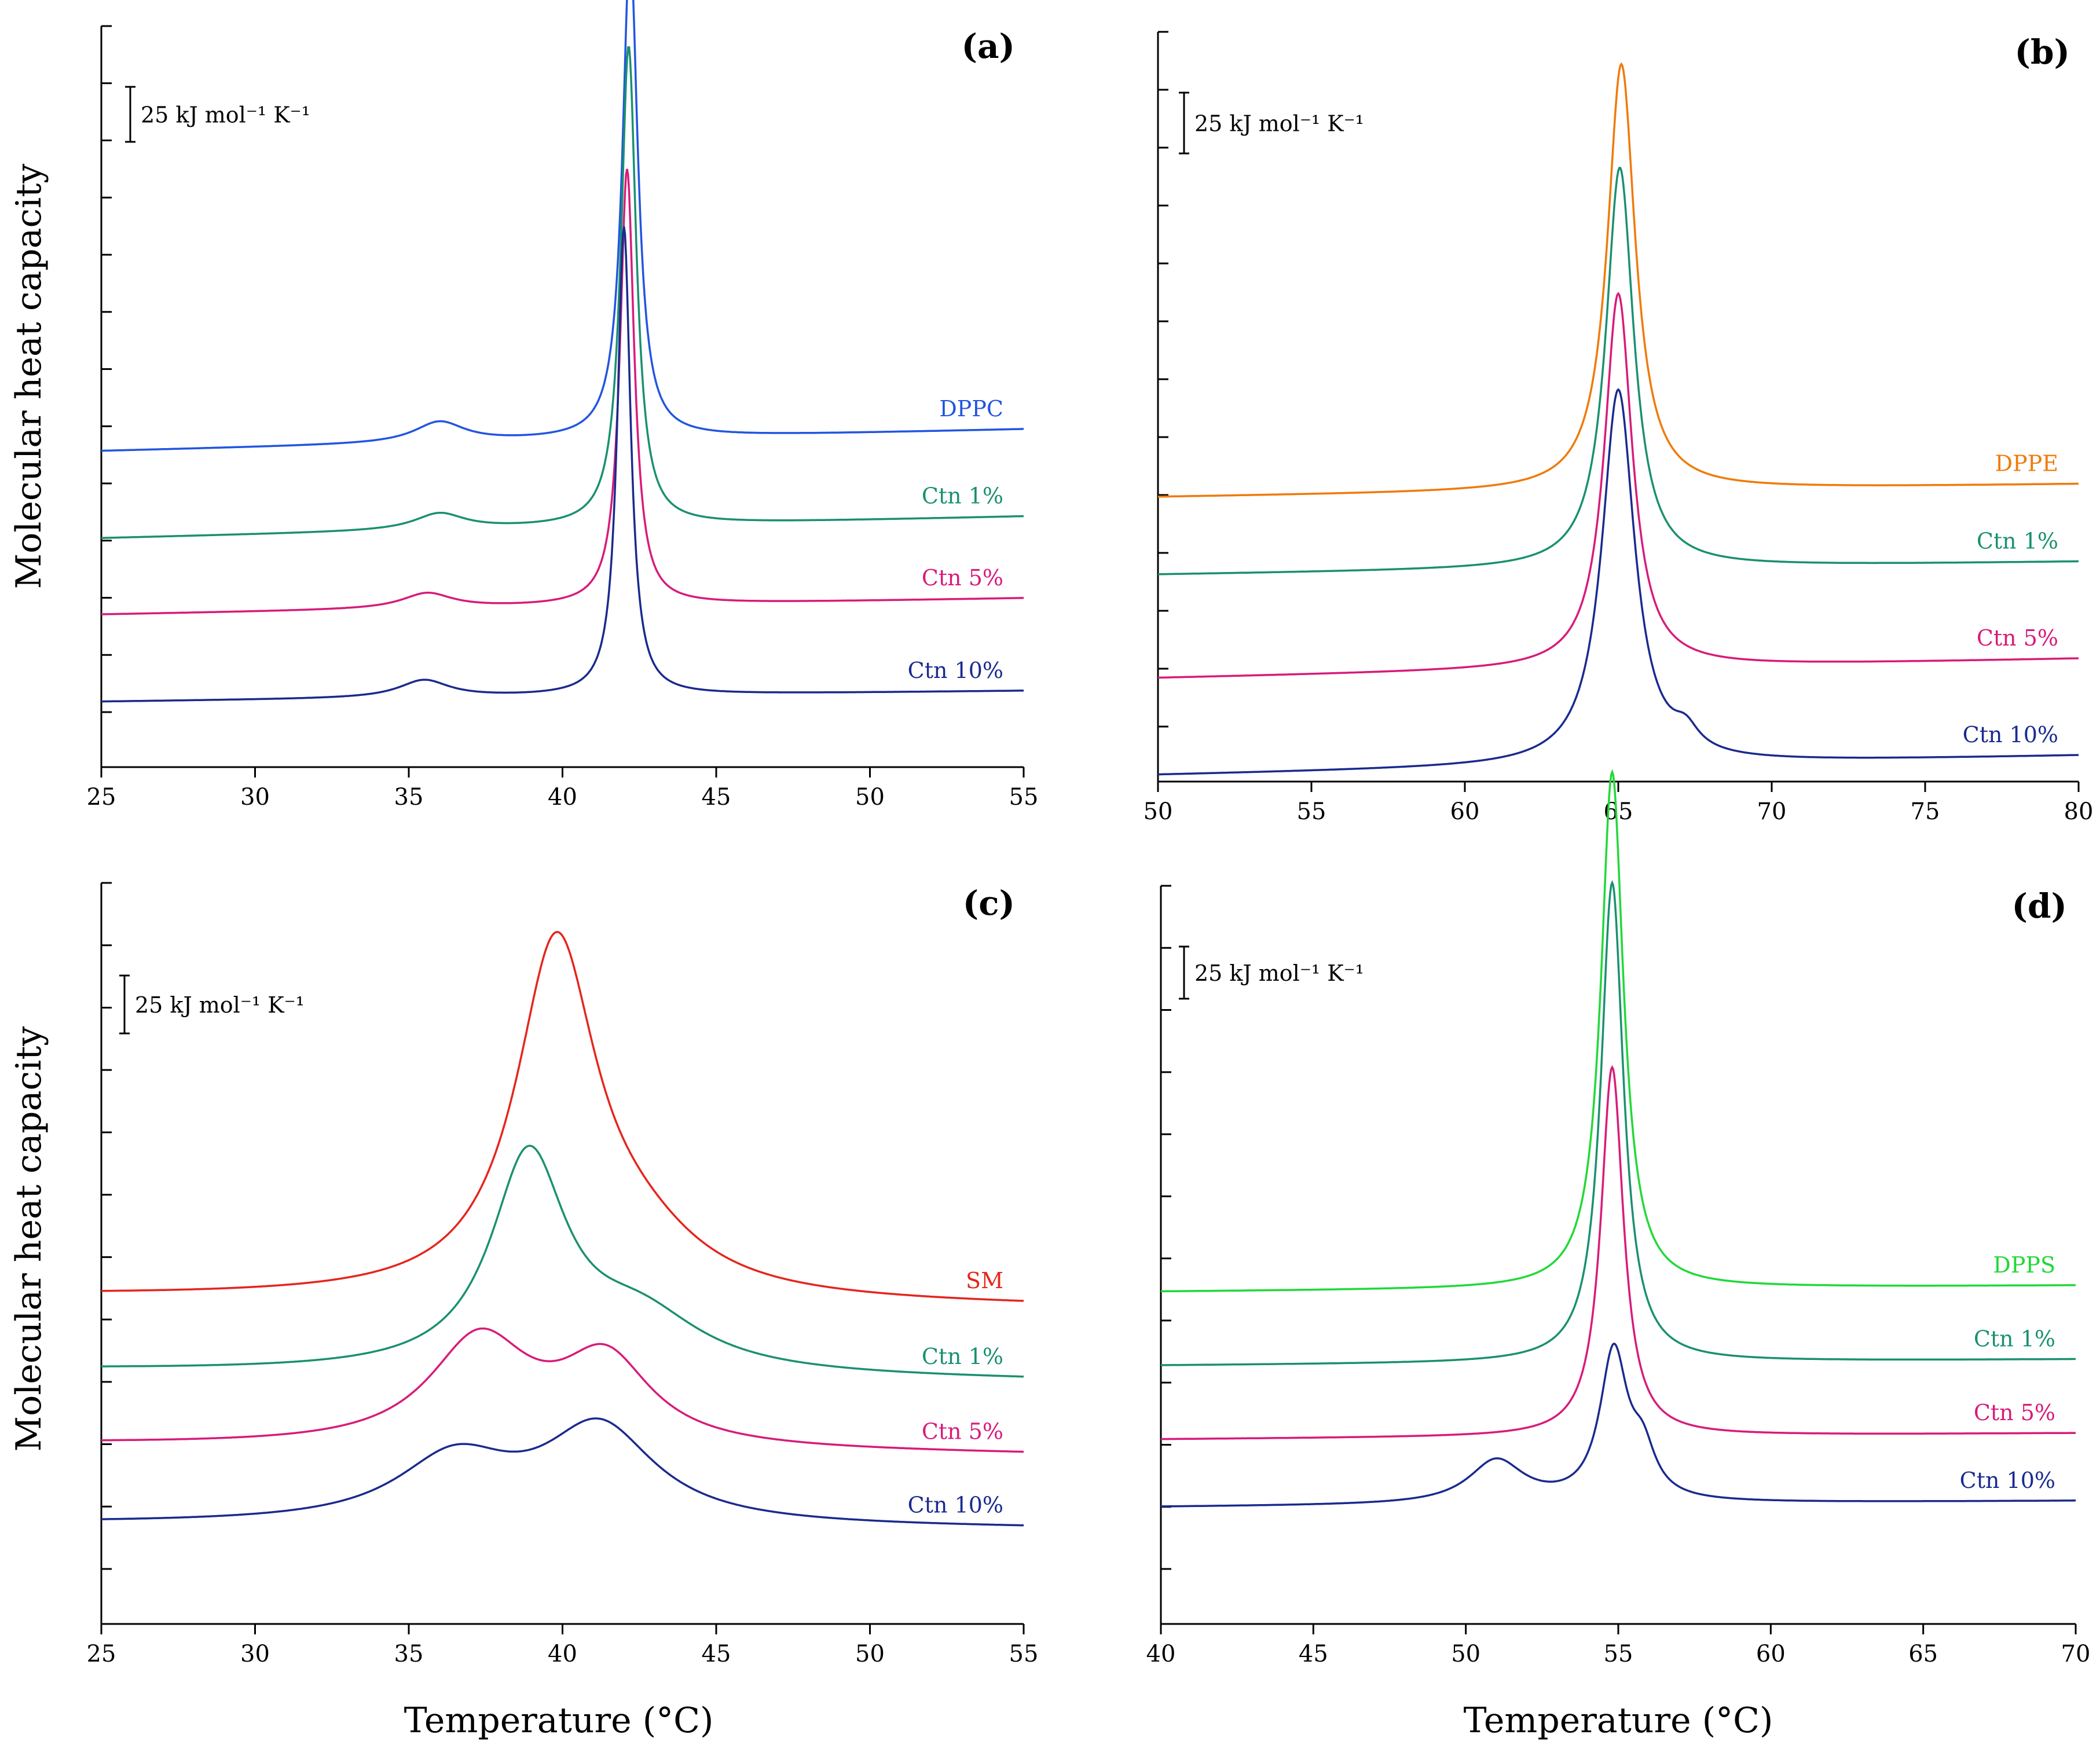 The height and width of the screenshot is (1760, 2100). What do you see at coordinates (1923, 1654) in the screenshot?
I see `x-tick-label: 65` at bounding box center [1923, 1654].